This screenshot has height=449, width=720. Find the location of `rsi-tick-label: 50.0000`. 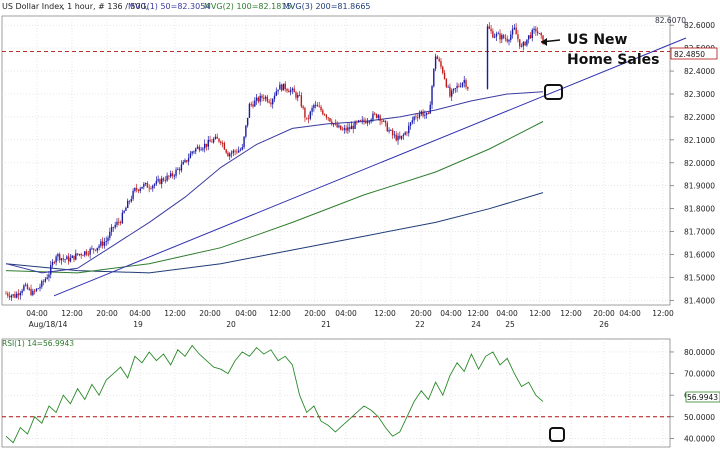

rsi-tick-label: 50.0000 is located at coordinates (699, 417).